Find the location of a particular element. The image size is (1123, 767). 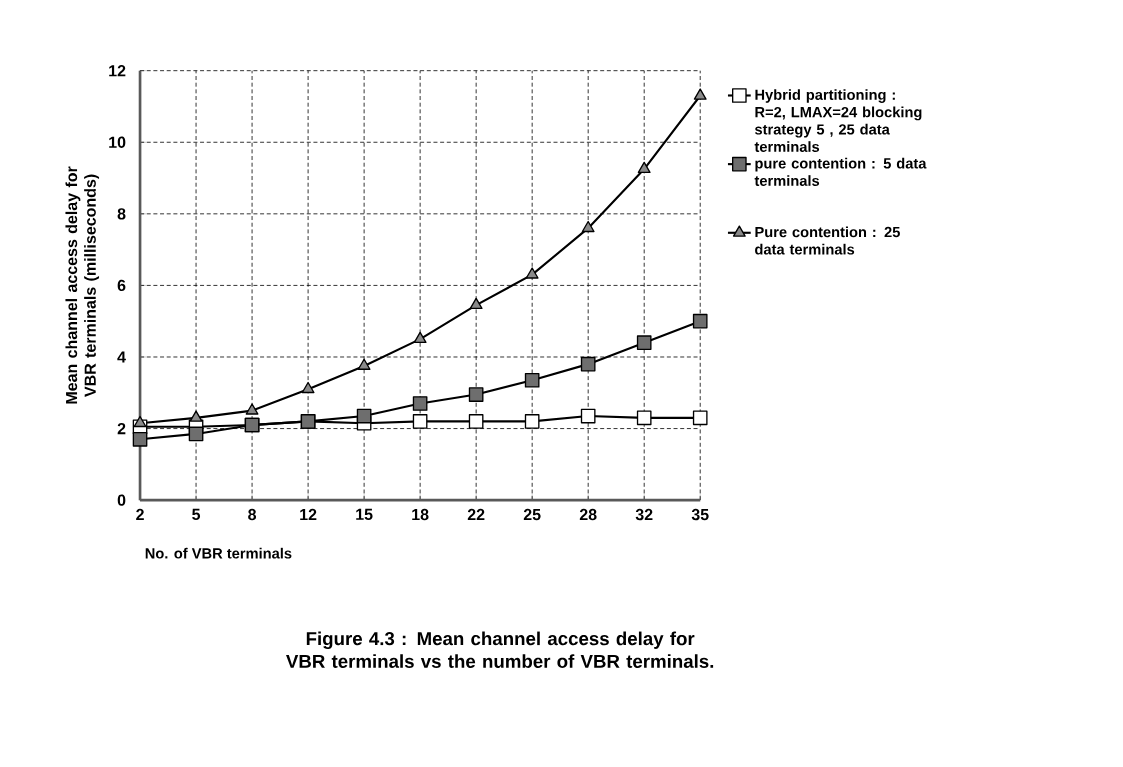

legend-label: Pure contention : 25 data terminals is located at coordinates (827, 240).